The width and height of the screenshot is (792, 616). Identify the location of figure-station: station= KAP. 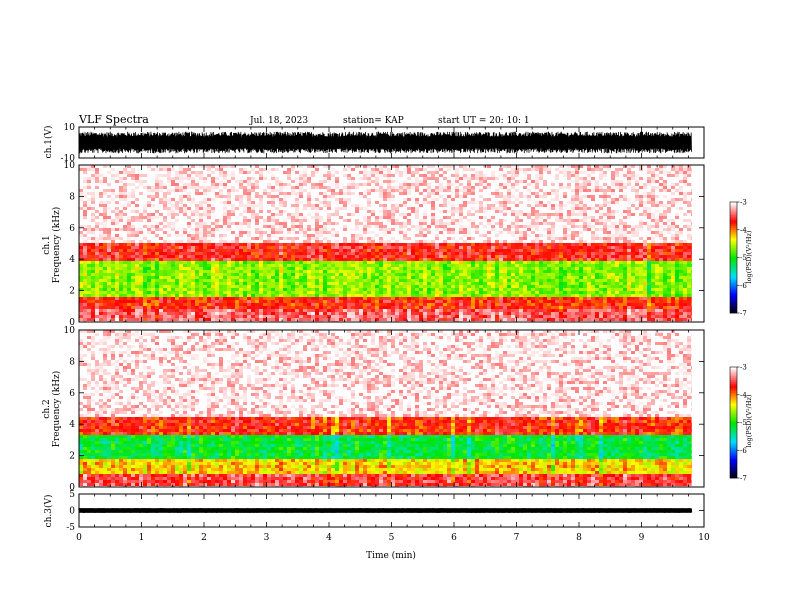
(373, 121).